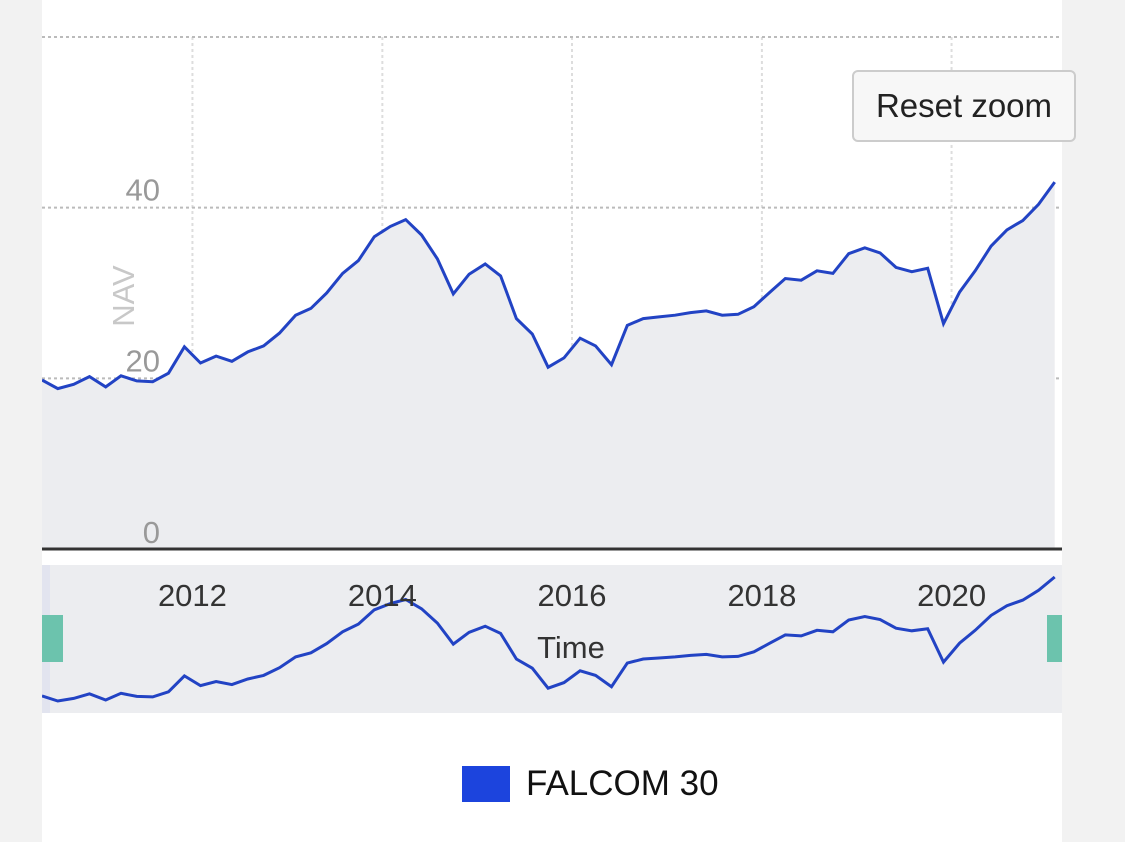  What do you see at coordinates (143, 190) in the screenshot?
I see `y-tick-label: 40` at bounding box center [143, 190].